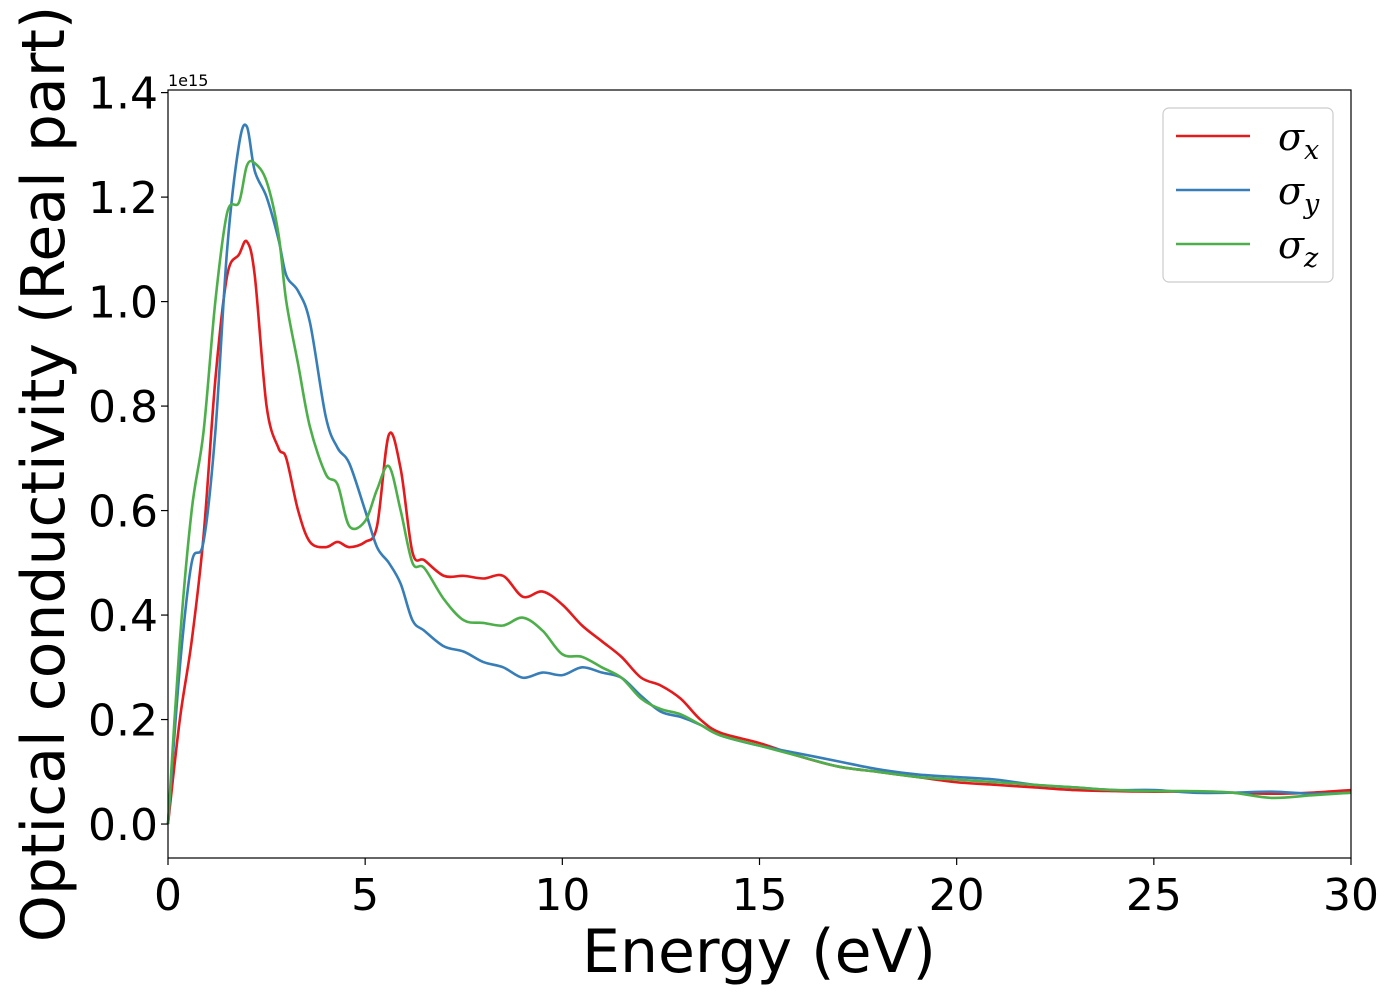 This screenshot has width=1400, height=1000. What do you see at coordinates (123, 407) in the screenshot?
I see `y-tick-label: 0.8` at bounding box center [123, 407].